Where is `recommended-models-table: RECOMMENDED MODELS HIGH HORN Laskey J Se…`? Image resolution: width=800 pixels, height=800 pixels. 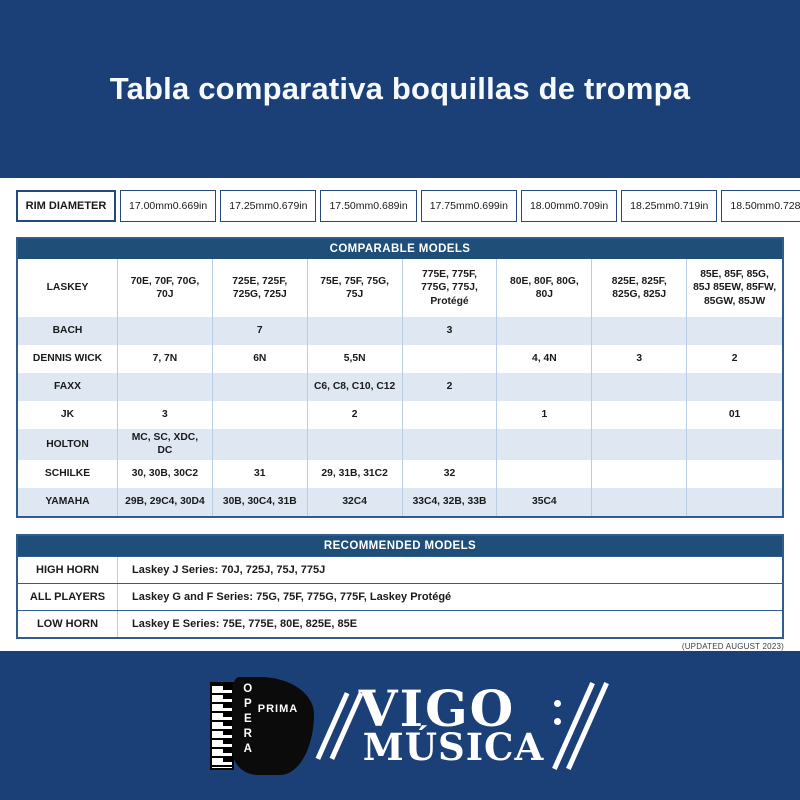 recommended-models-table: RECOMMENDED MODELS HIGH HORN Laskey J Se… is located at coordinates (400, 586).